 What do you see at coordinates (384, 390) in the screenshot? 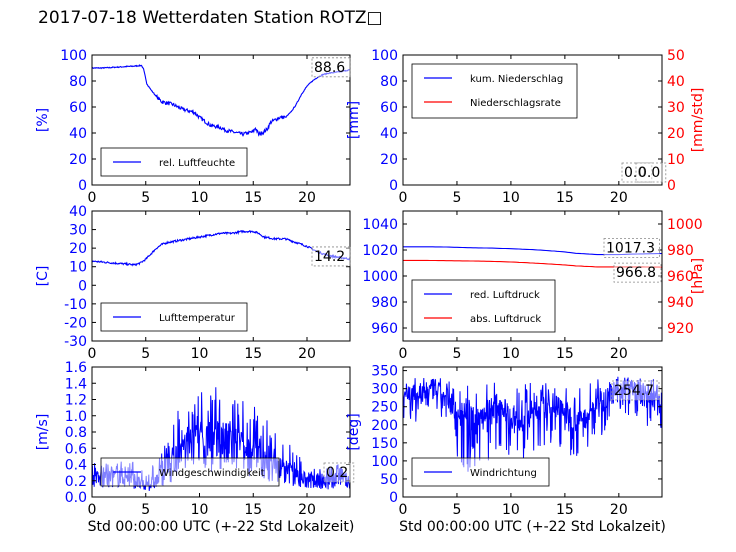
I see `y-tick-label: 300` at bounding box center [384, 390].